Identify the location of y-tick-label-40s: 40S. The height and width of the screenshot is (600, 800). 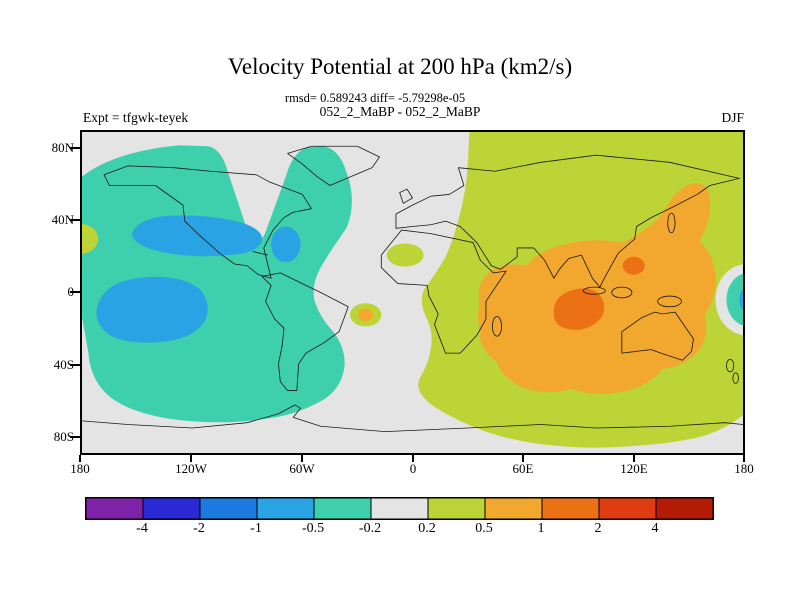
(63, 364).